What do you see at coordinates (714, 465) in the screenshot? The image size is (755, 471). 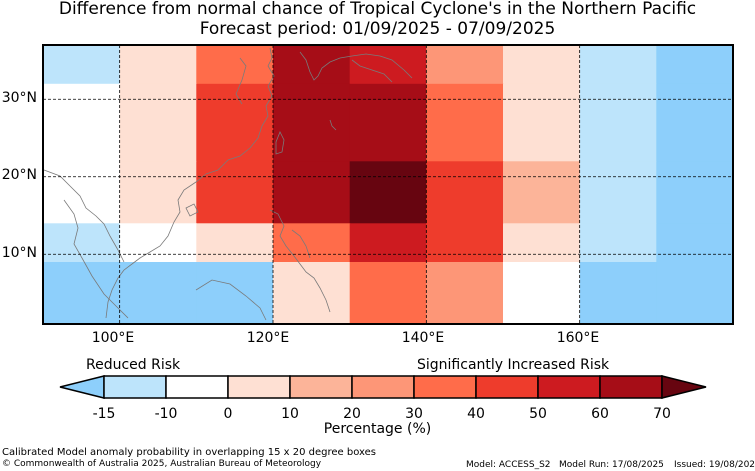 I see `footer-issued: Issued: 19/08/2025` at bounding box center [714, 465].